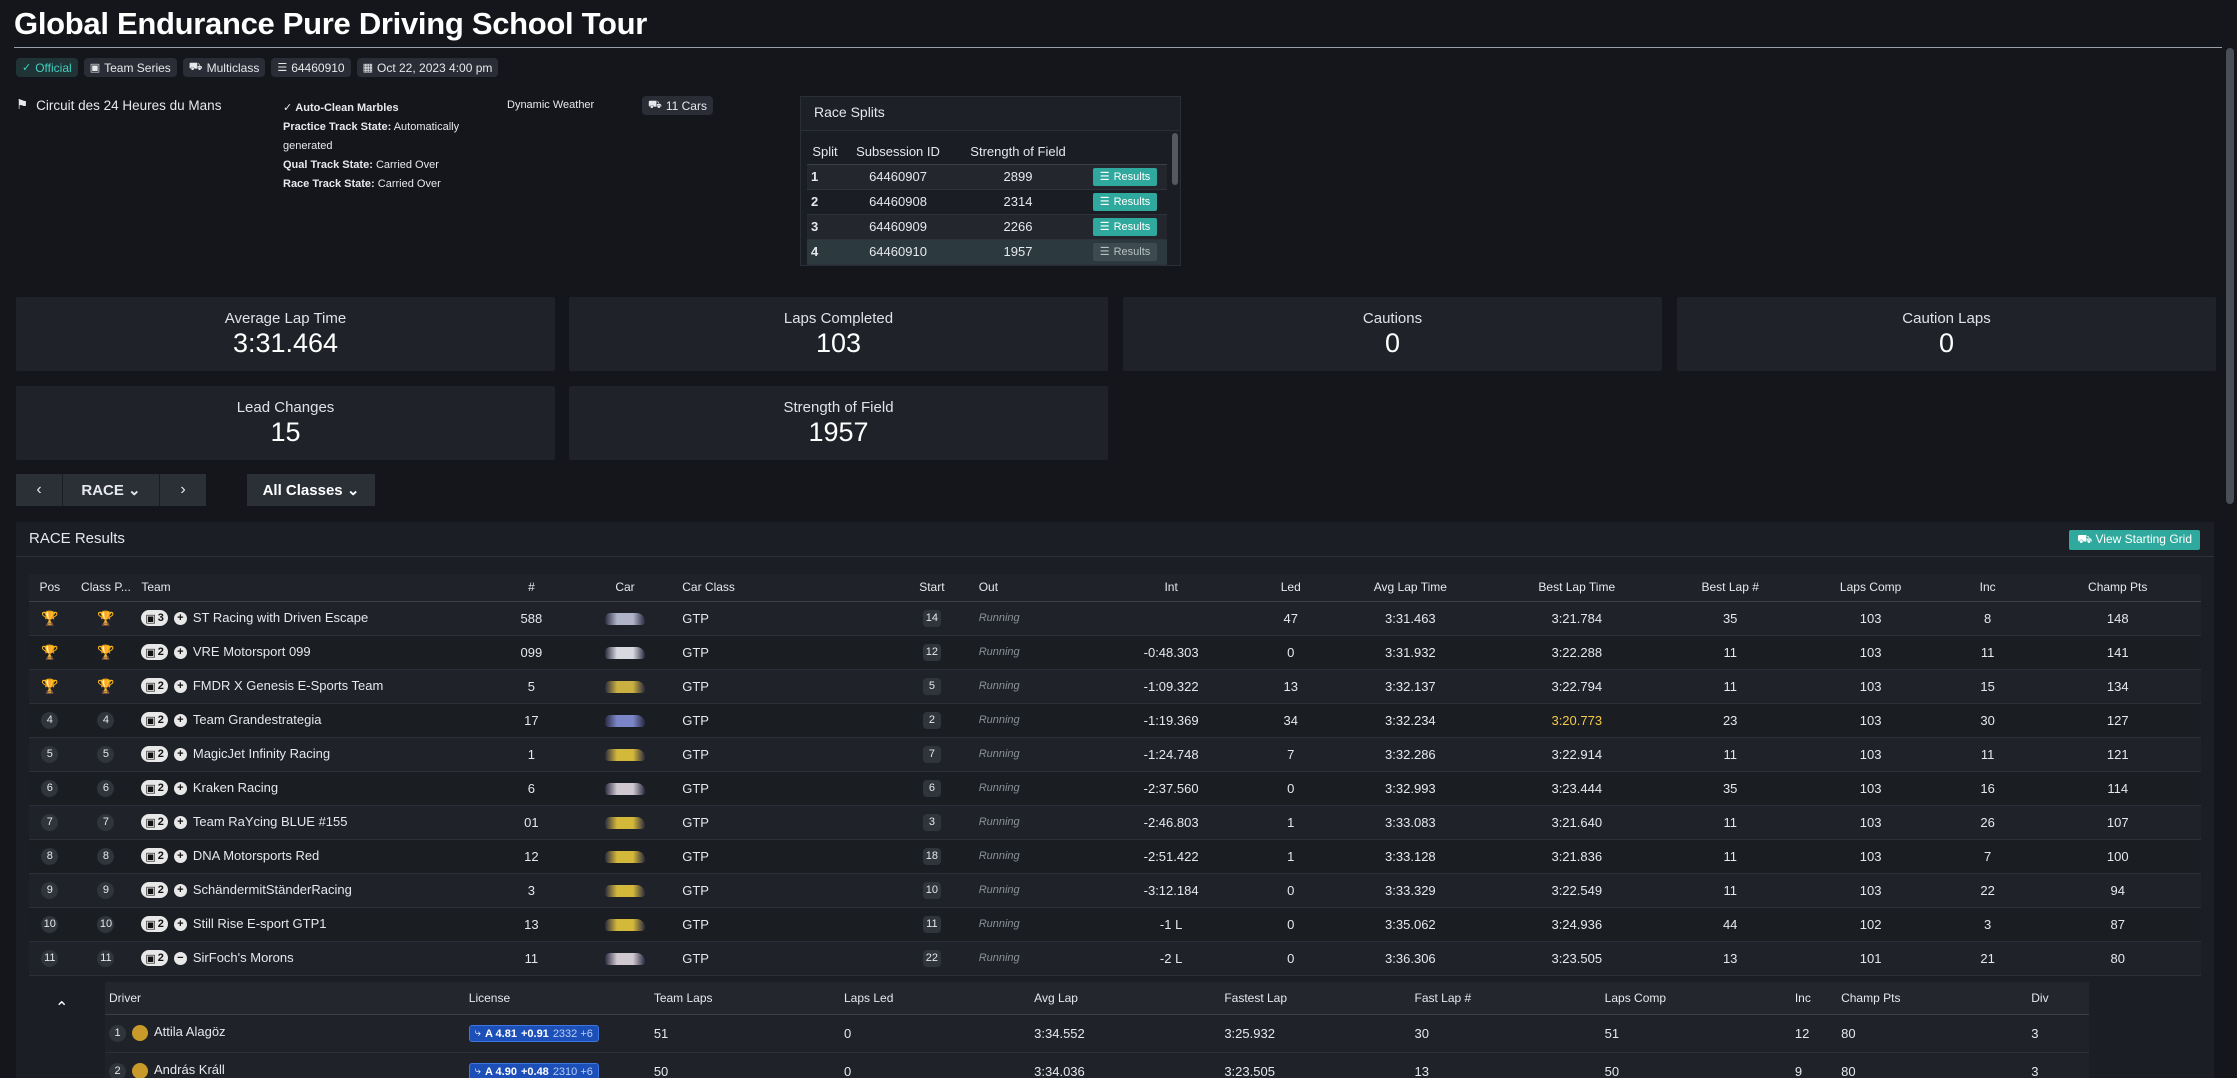 This screenshot has width=2237, height=1078. I want to click on stat-lead-changes: Lead Changes 15, so click(285, 423).